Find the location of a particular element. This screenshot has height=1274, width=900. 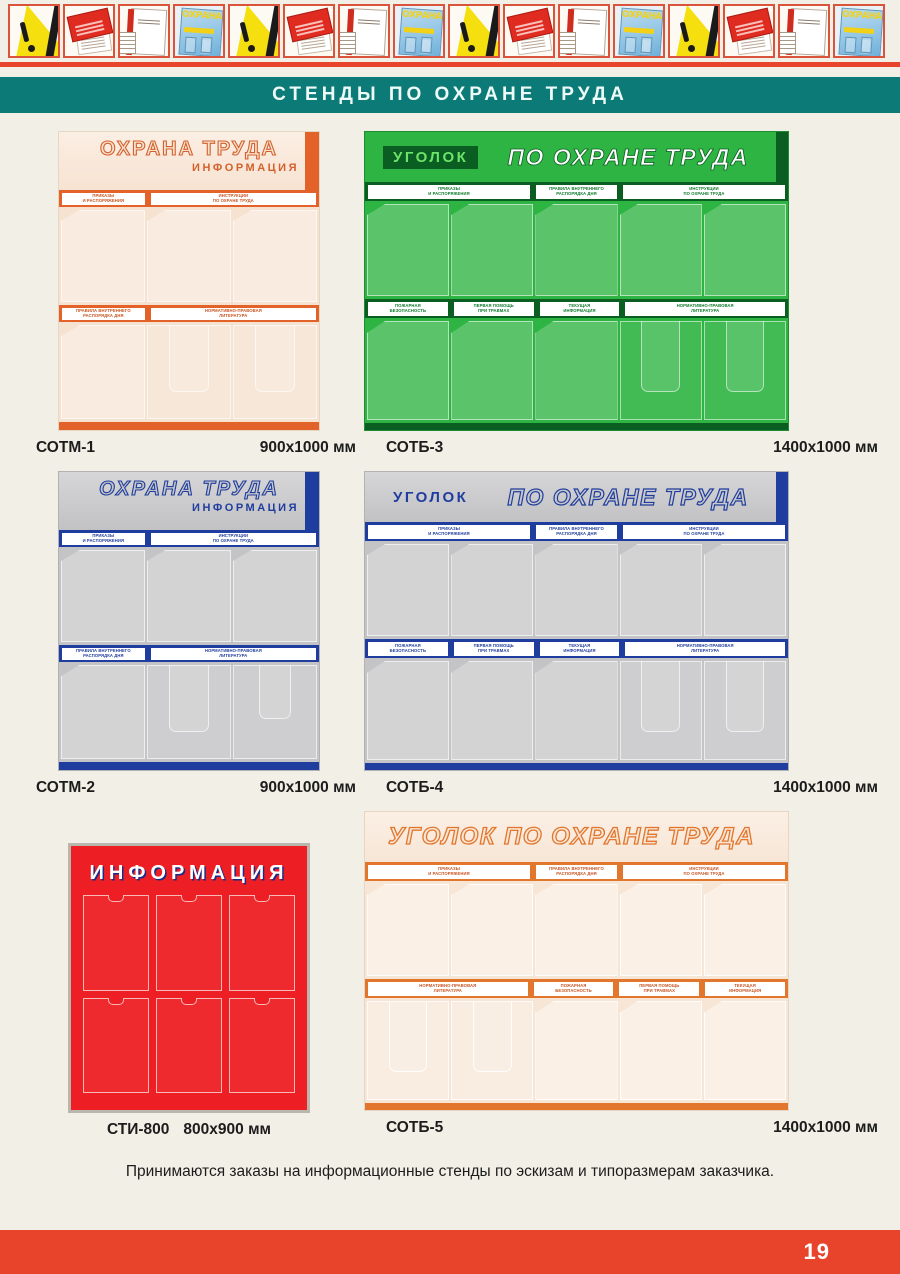

page-footer-bar: 19 is located at coordinates (450, 1252).